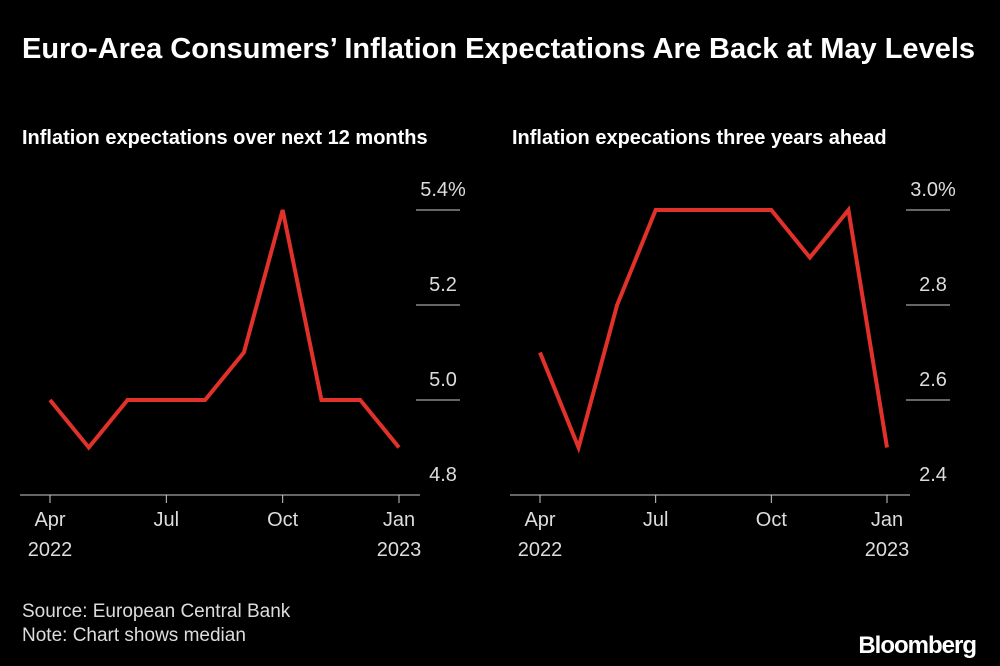 Image resolution: width=1000 pixels, height=666 pixels. Describe the element at coordinates (443, 285) in the screenshot. I see `y-tick-label: 5.2` at that location.